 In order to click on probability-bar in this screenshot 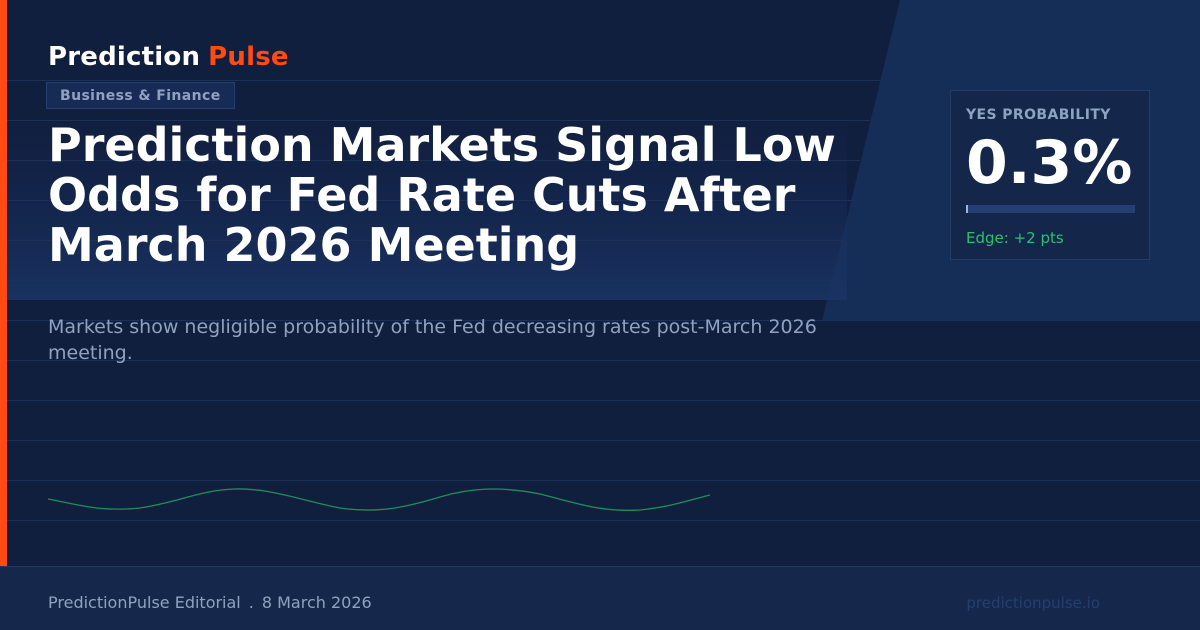, I will do `click(1050, 209)`.